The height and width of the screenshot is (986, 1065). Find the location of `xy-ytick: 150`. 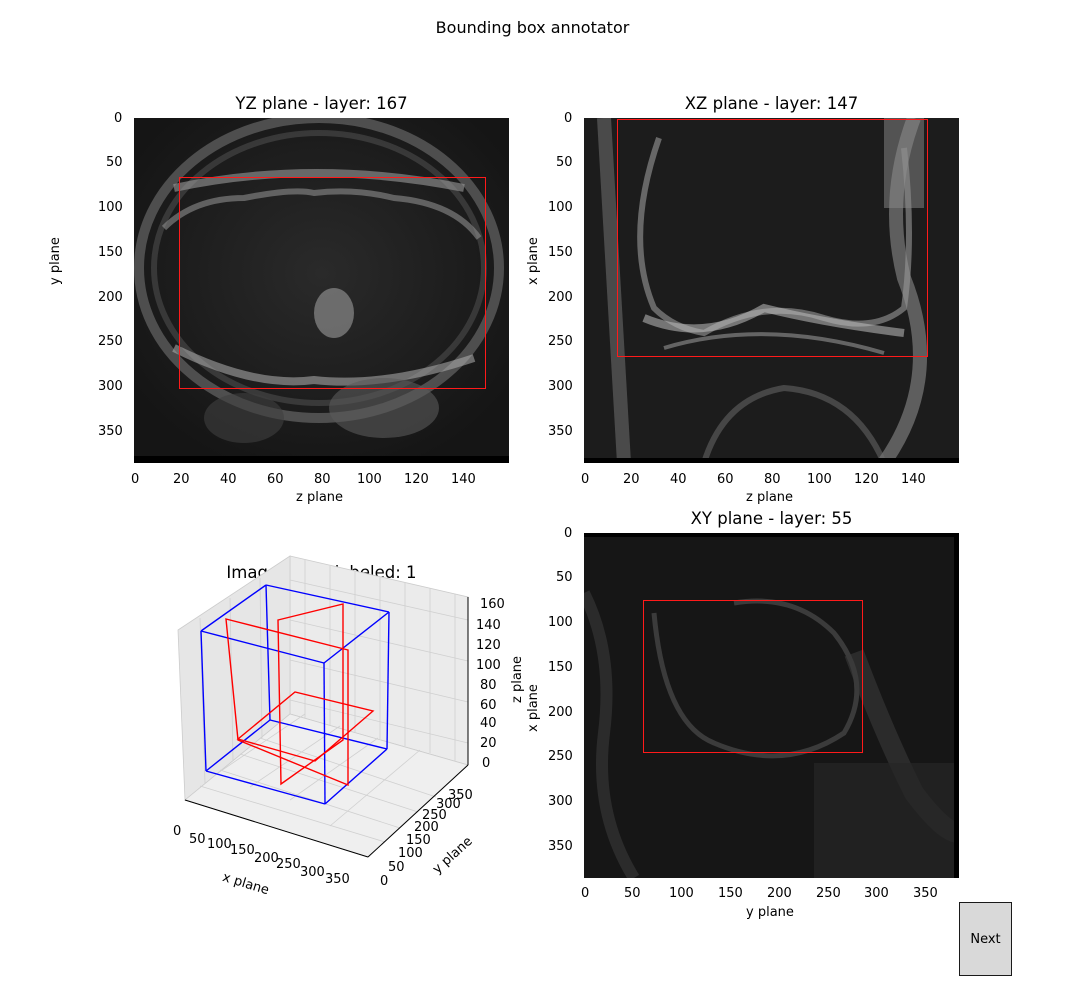

xy-ytick: 150 is located at coordinates (560, 667).